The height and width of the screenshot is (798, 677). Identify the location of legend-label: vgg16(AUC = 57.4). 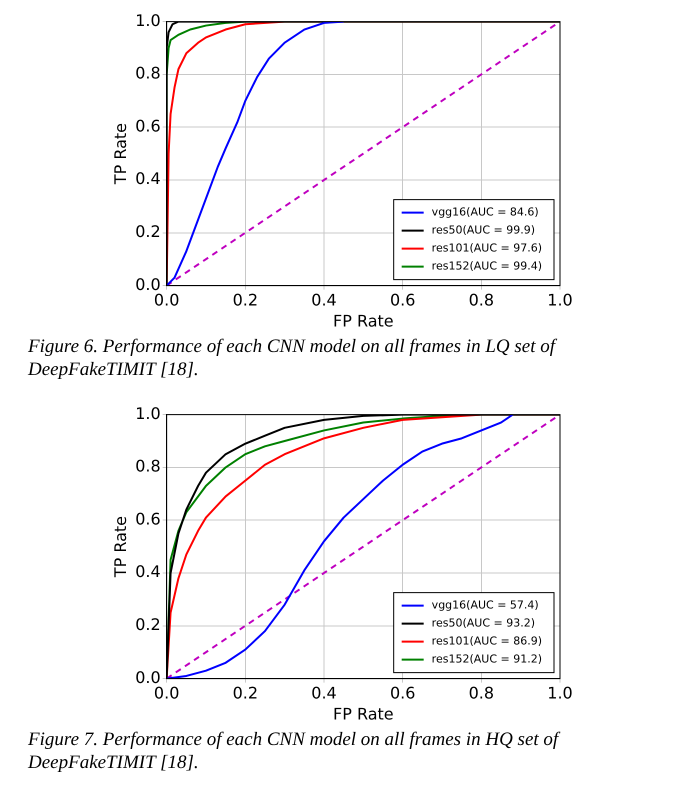
(485, 605).